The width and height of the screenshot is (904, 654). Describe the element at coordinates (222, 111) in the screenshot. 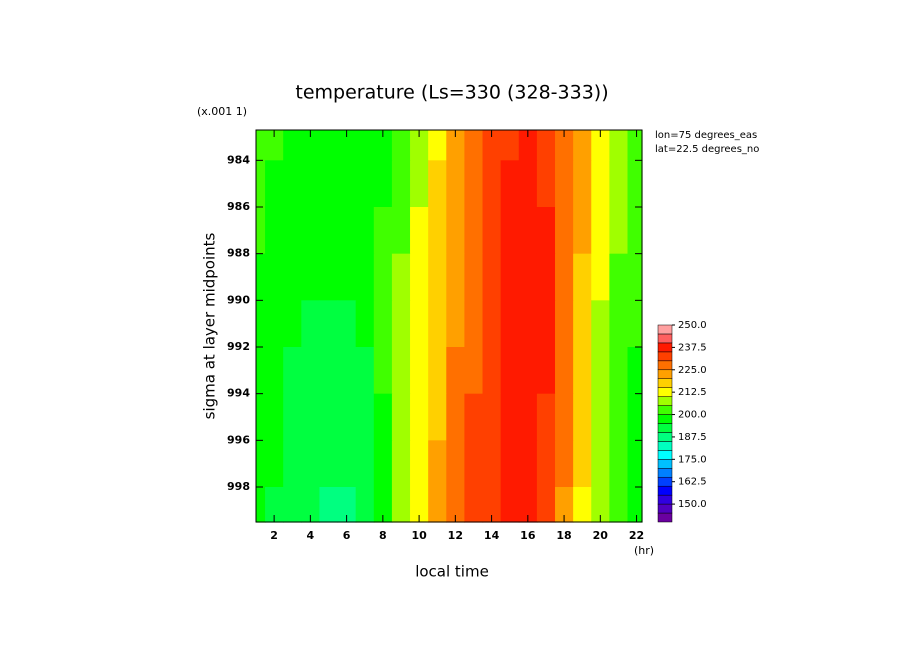

I see `y-unit: (x.001 1)` at that location.